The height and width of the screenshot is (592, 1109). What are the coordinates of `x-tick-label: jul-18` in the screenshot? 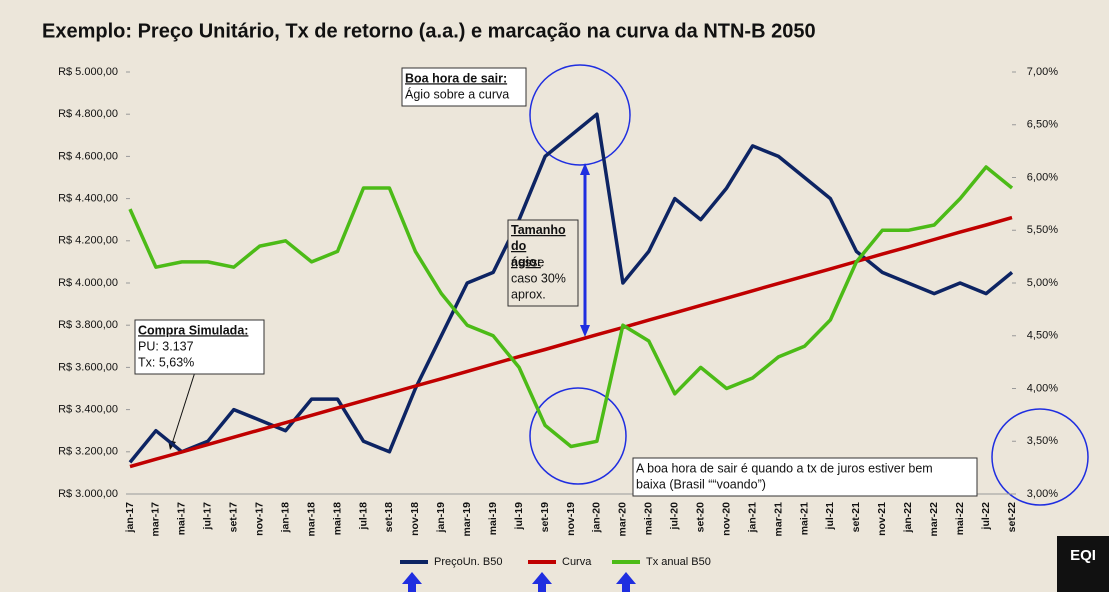 It's located at (363, 516).